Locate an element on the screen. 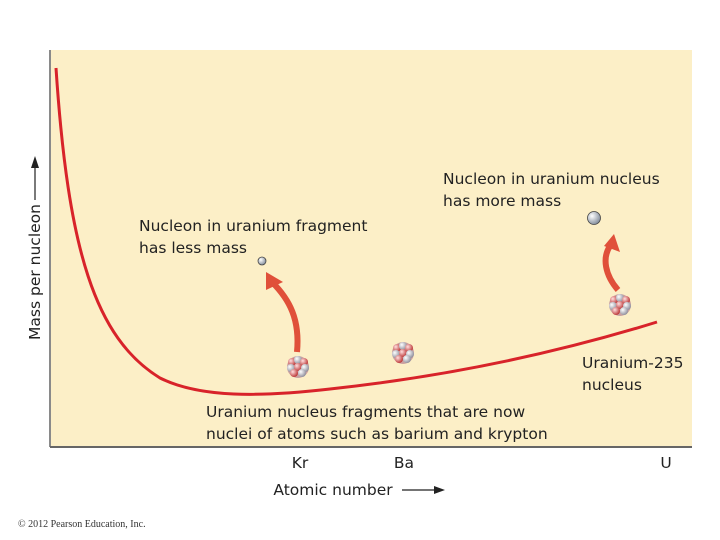 The width and height of the screenshot is (720, 540). x-marker: Kr is located at coordinates (300, 463).